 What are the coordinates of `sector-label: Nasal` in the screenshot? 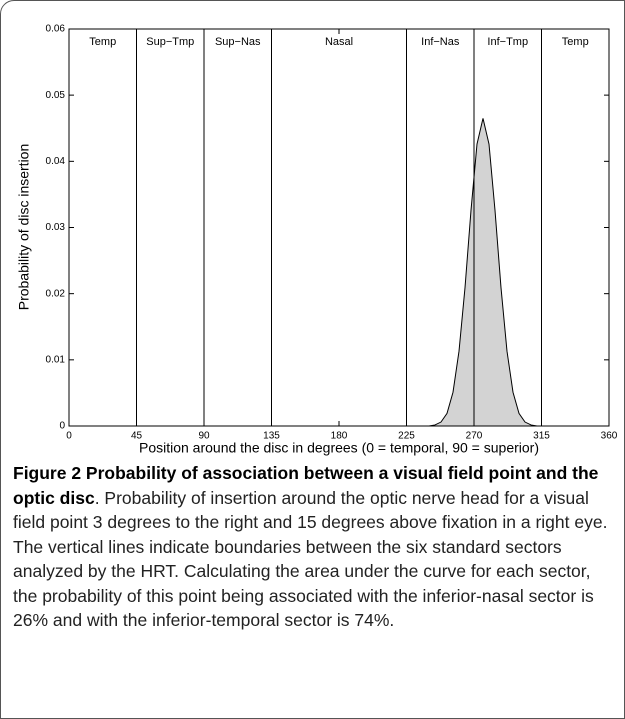 It's located at (339, 42).